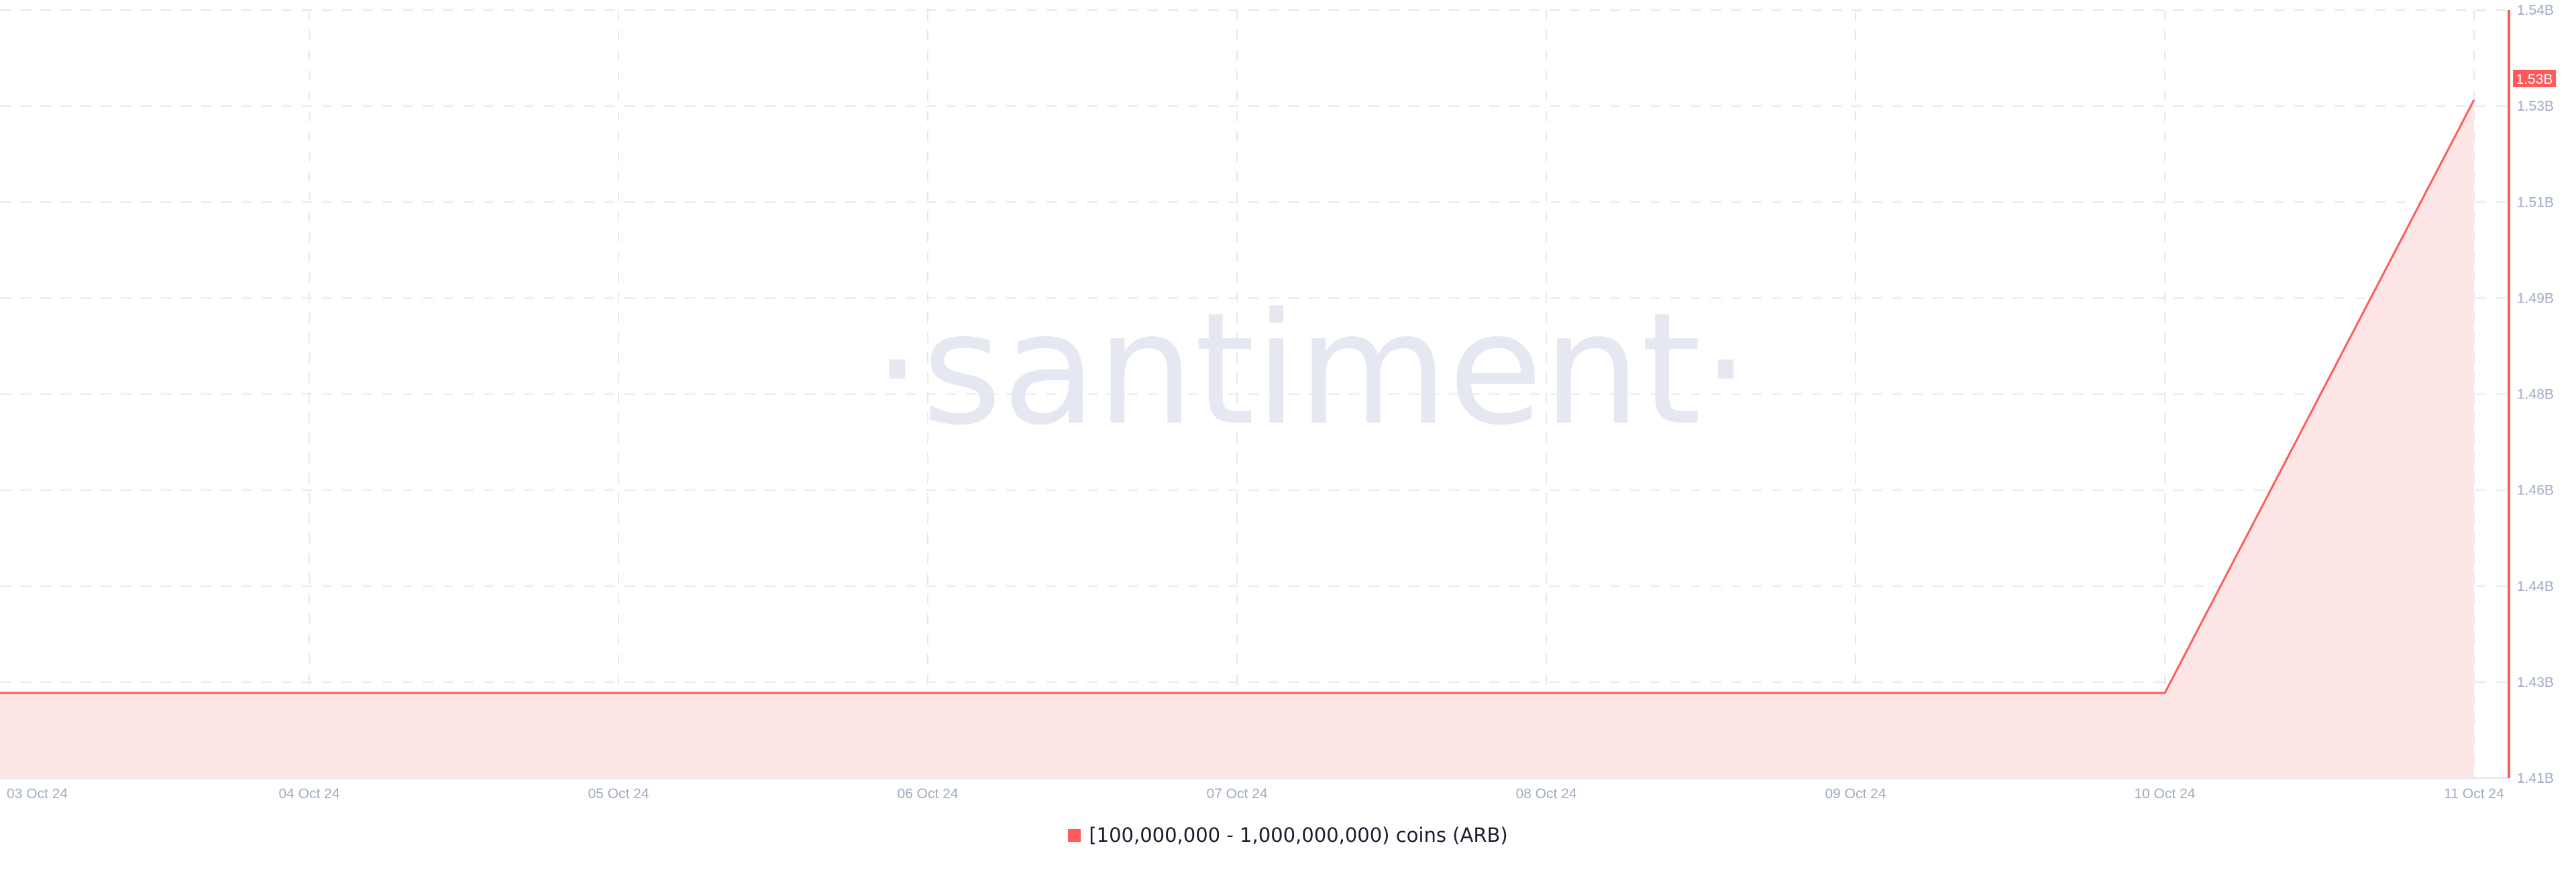  I want to click on x-tick-label: 11 Oct 24, so click(2474, 794).